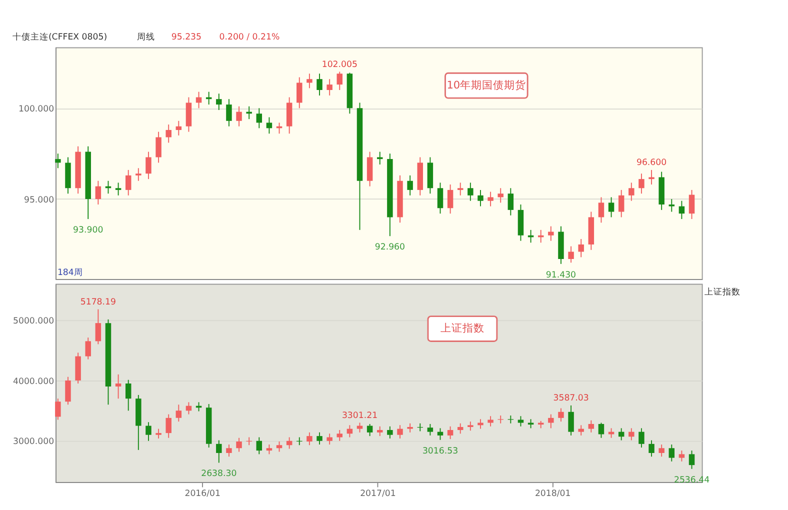 The width and height of the screenshot is (788, 510). I want to click on text: 十债主连(CFFEX 0805), so click(60, 37).